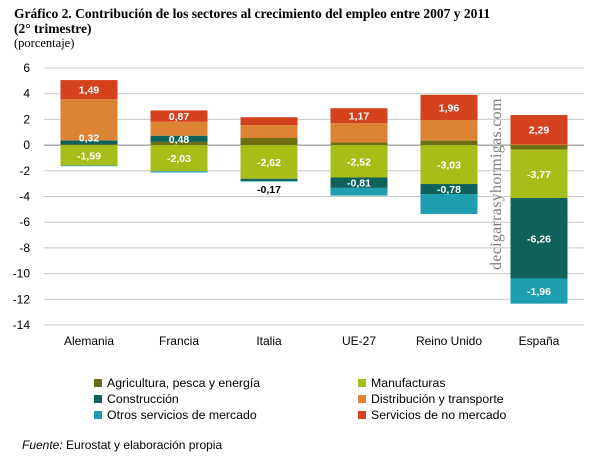  I want to click on data-label: -3,77, so click(539, 175).